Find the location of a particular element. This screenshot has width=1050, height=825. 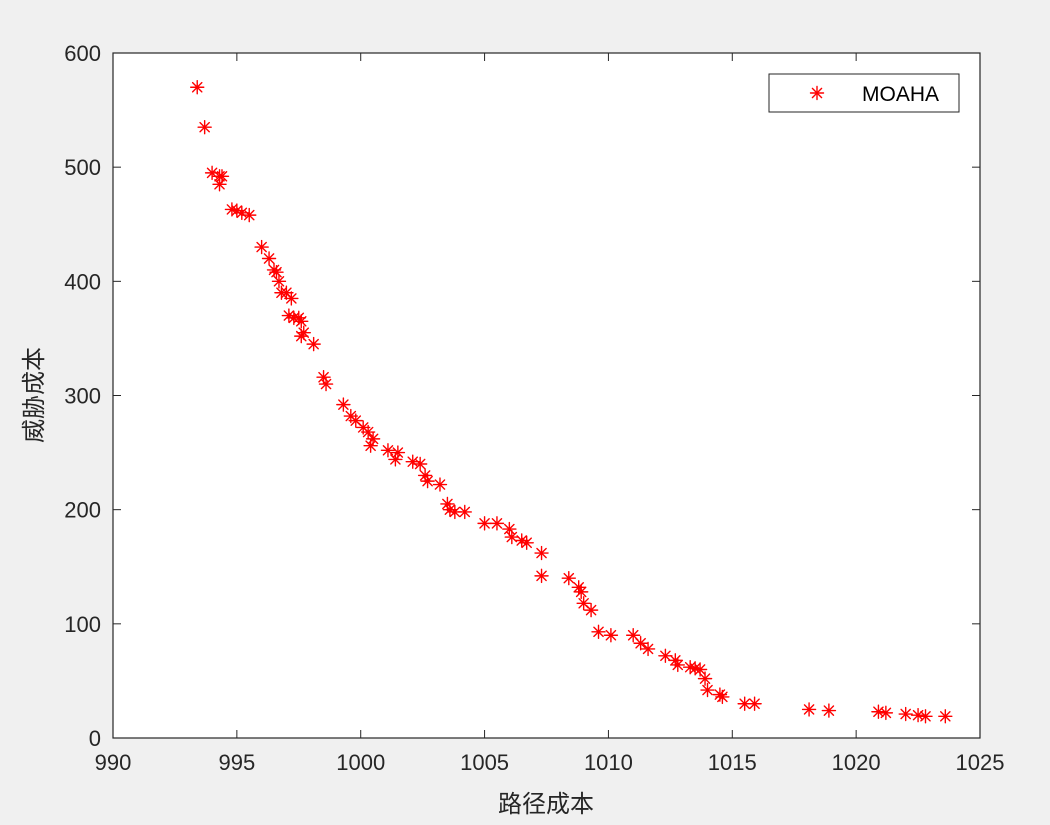

y-axis-label: 威胁成本 is located at coordinates (34, 395).